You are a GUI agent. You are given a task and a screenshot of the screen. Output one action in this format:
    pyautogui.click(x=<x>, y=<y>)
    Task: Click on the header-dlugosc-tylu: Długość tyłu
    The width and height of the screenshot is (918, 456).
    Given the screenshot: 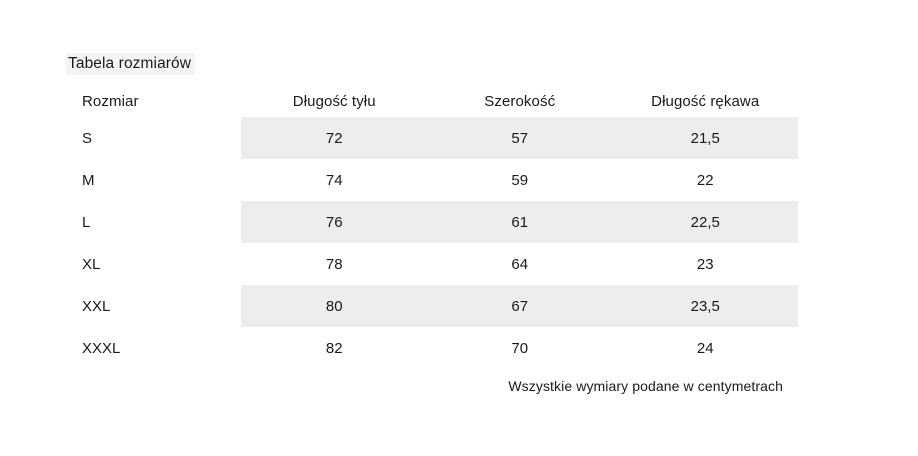 What is the action you would take?
    pyautogui.click(x=334, y=101)
    